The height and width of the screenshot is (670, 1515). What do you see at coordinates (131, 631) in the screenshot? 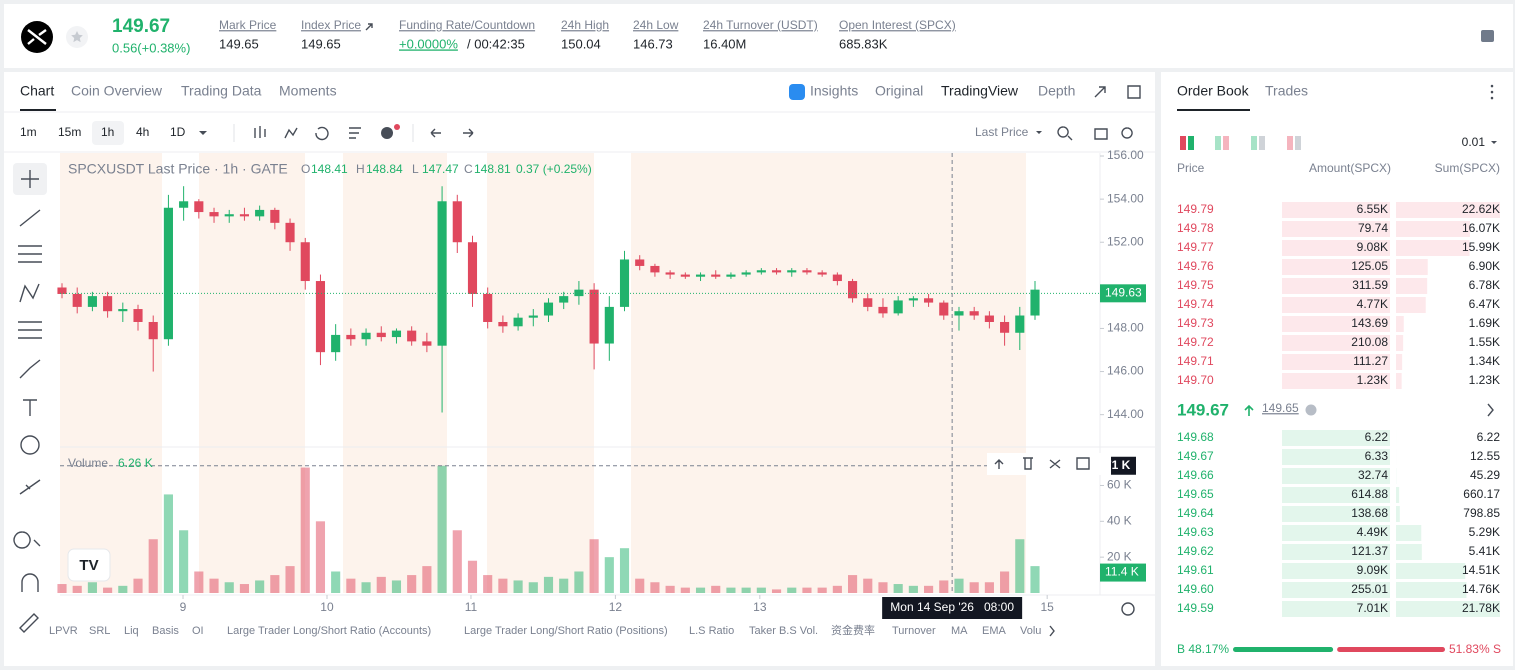
I see `indicator: Liq` at bounding box center [131, 631].